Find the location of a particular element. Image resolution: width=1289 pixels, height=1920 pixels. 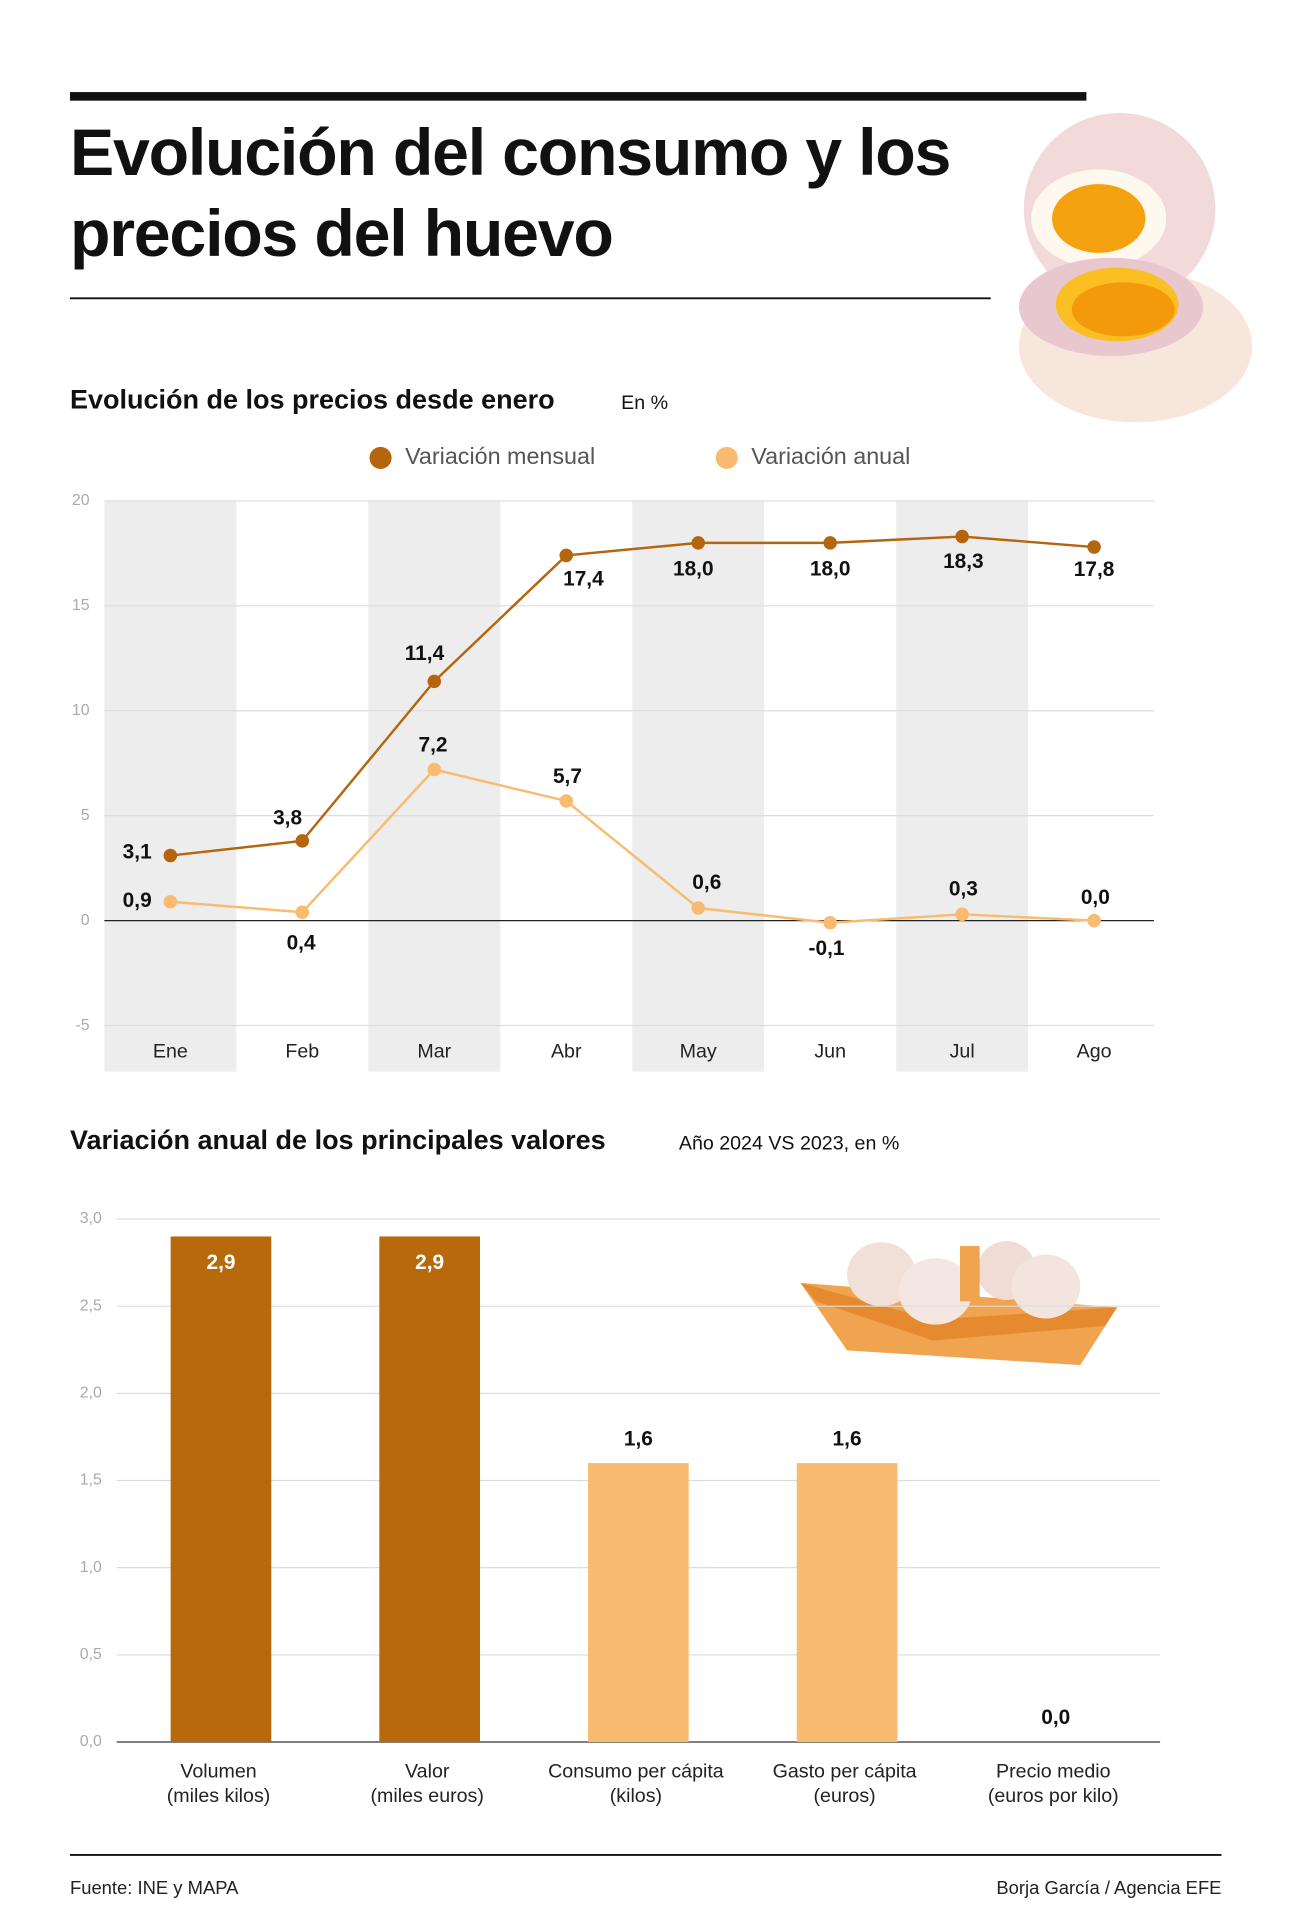

data-label: 11,4 is located at coordinates (425, 653).